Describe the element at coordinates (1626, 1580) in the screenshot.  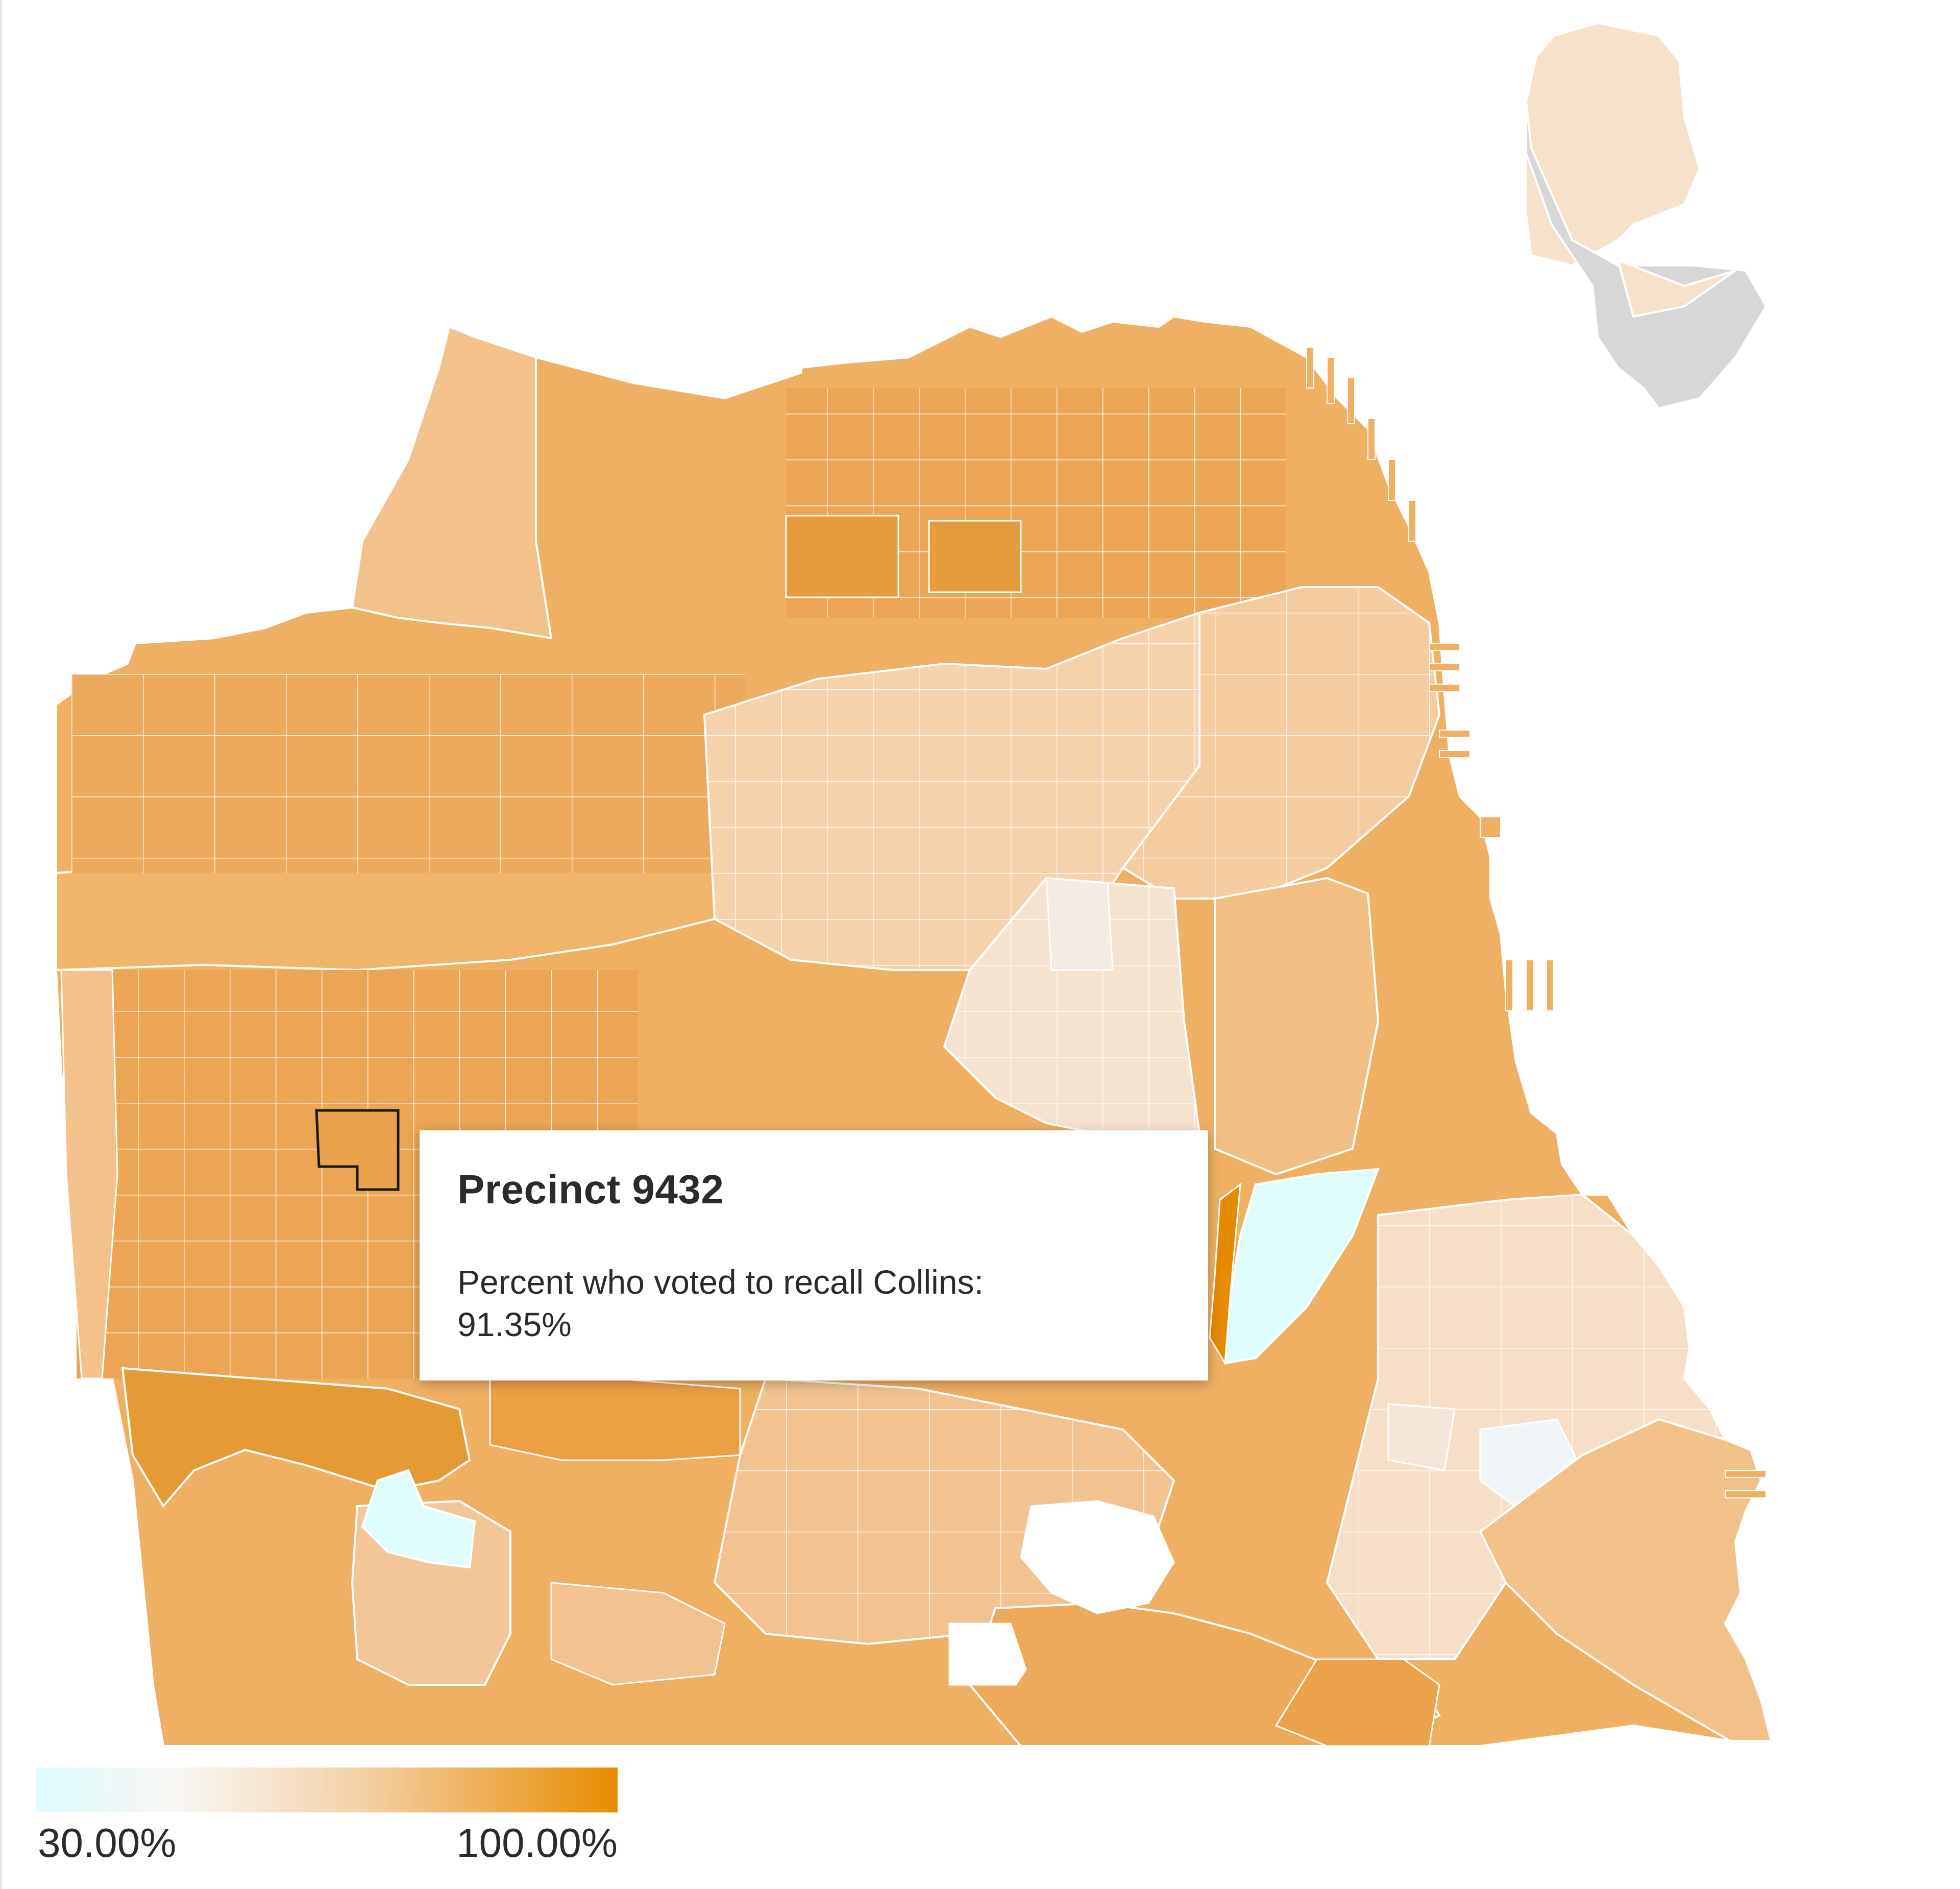
I see `hunters-point` at that location.